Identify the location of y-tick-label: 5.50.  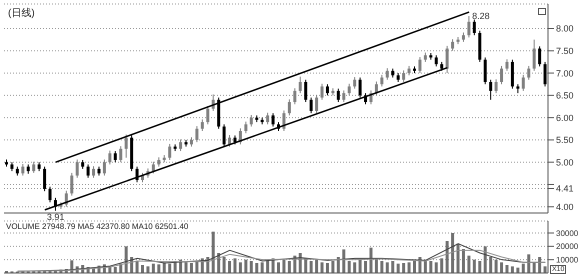
(565, 140).